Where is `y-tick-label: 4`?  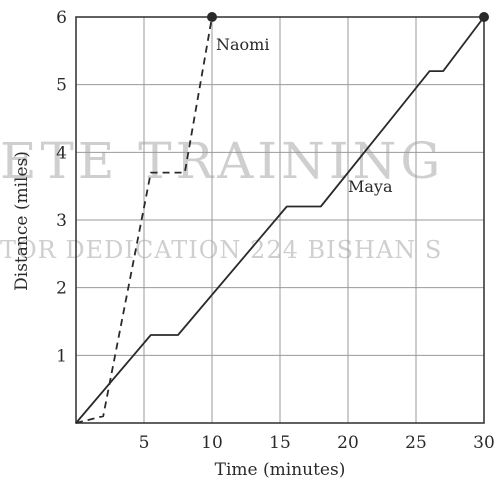 y-tick-label: 4 is located at coordinates (61, 153).